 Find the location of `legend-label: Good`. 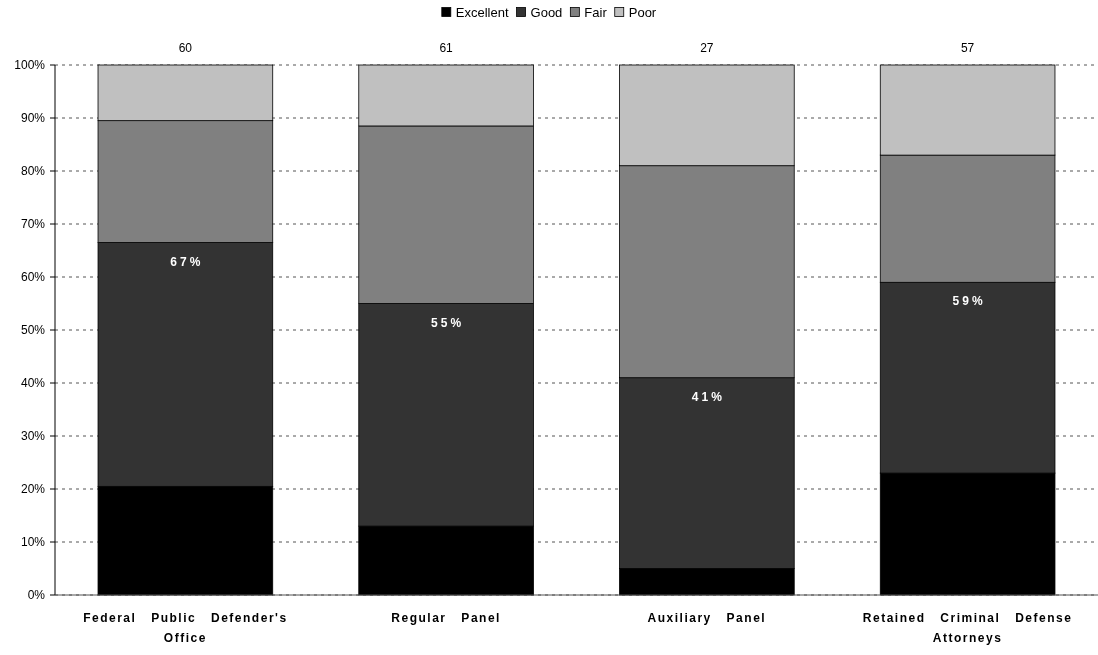

legend-label: Good is located at coordinates (546, 12).